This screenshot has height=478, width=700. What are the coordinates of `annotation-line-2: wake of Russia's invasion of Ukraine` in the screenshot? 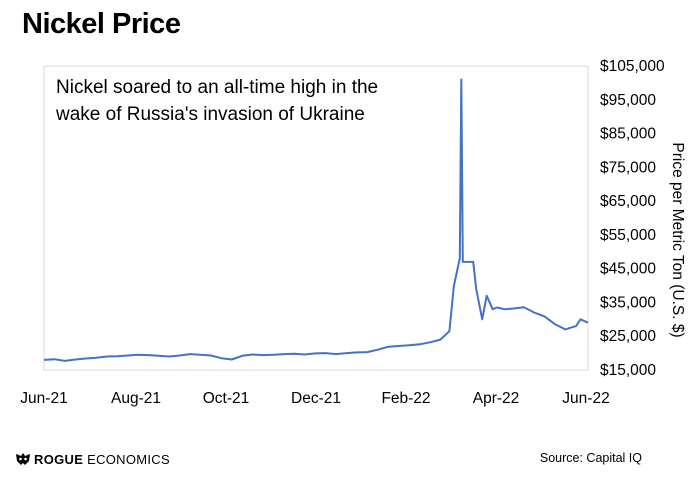 It's located at (210, 114).